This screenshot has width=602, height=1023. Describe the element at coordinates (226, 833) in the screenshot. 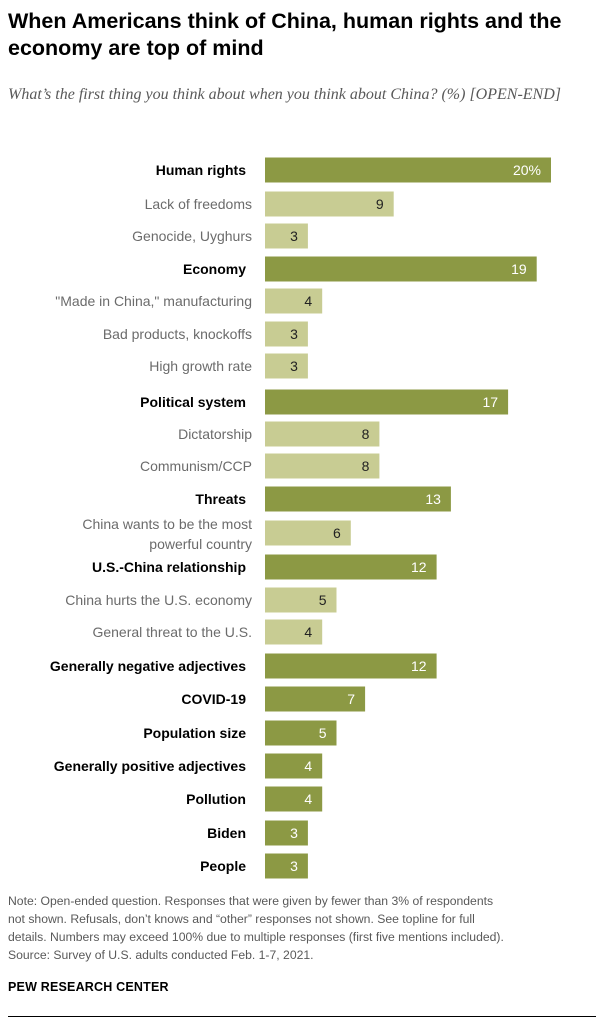

I see `category-label: Biden` at that location.